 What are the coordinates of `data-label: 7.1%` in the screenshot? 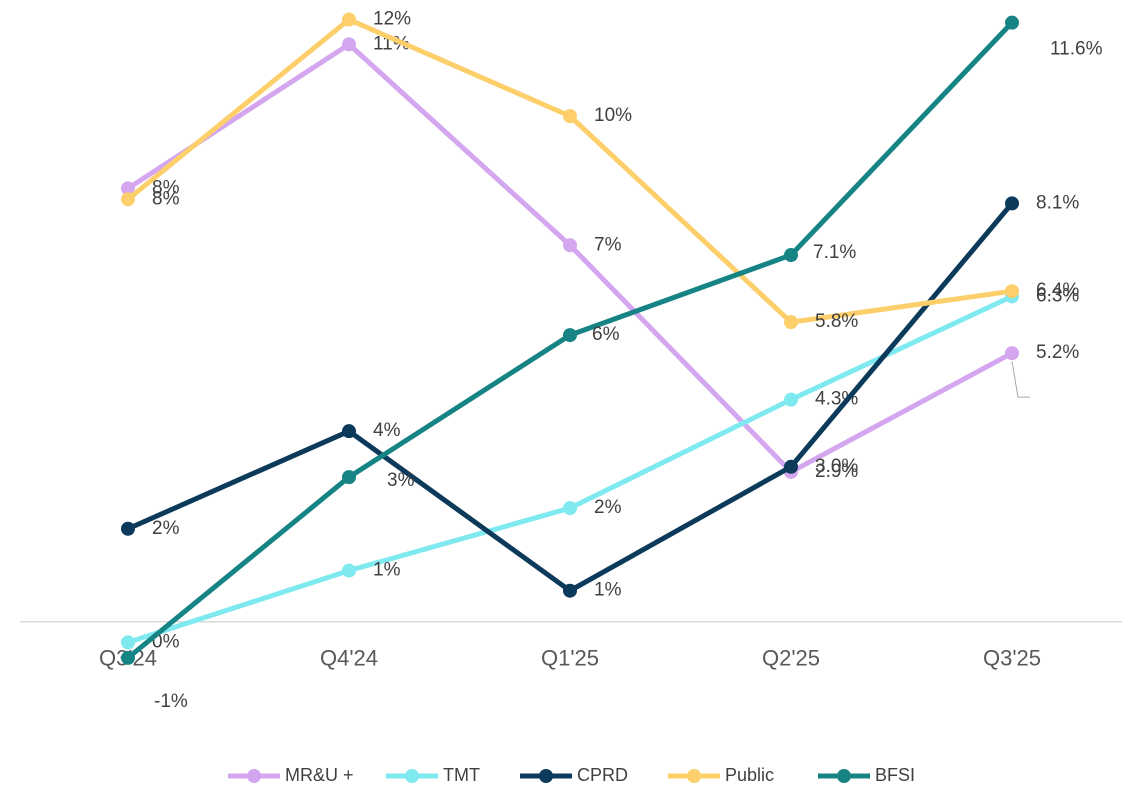 It's located at (834, 252).